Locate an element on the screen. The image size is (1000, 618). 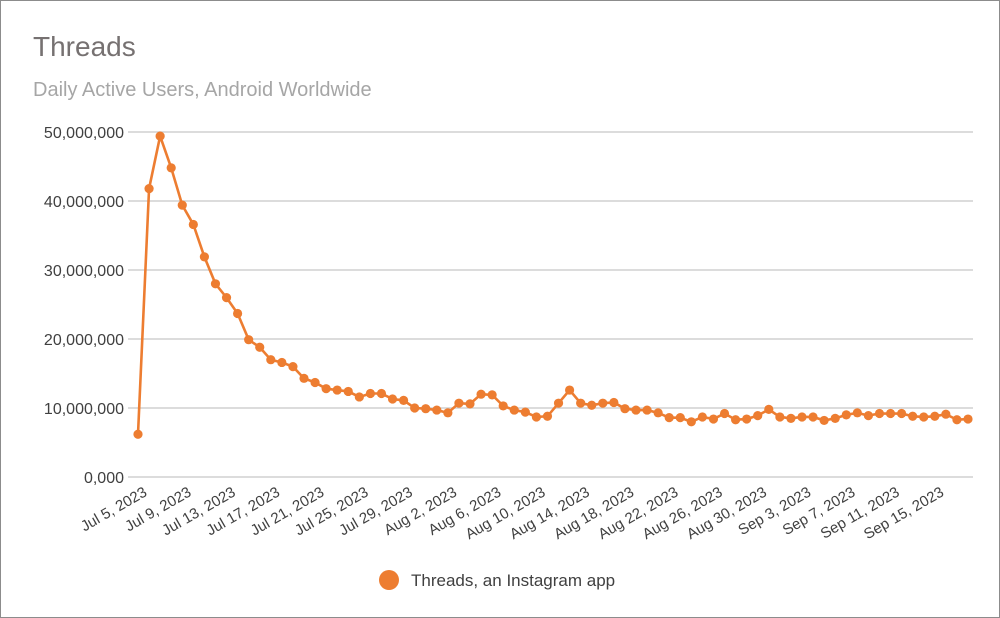
legend: Threads, an Instagram app is located at coordinates (497, 580).